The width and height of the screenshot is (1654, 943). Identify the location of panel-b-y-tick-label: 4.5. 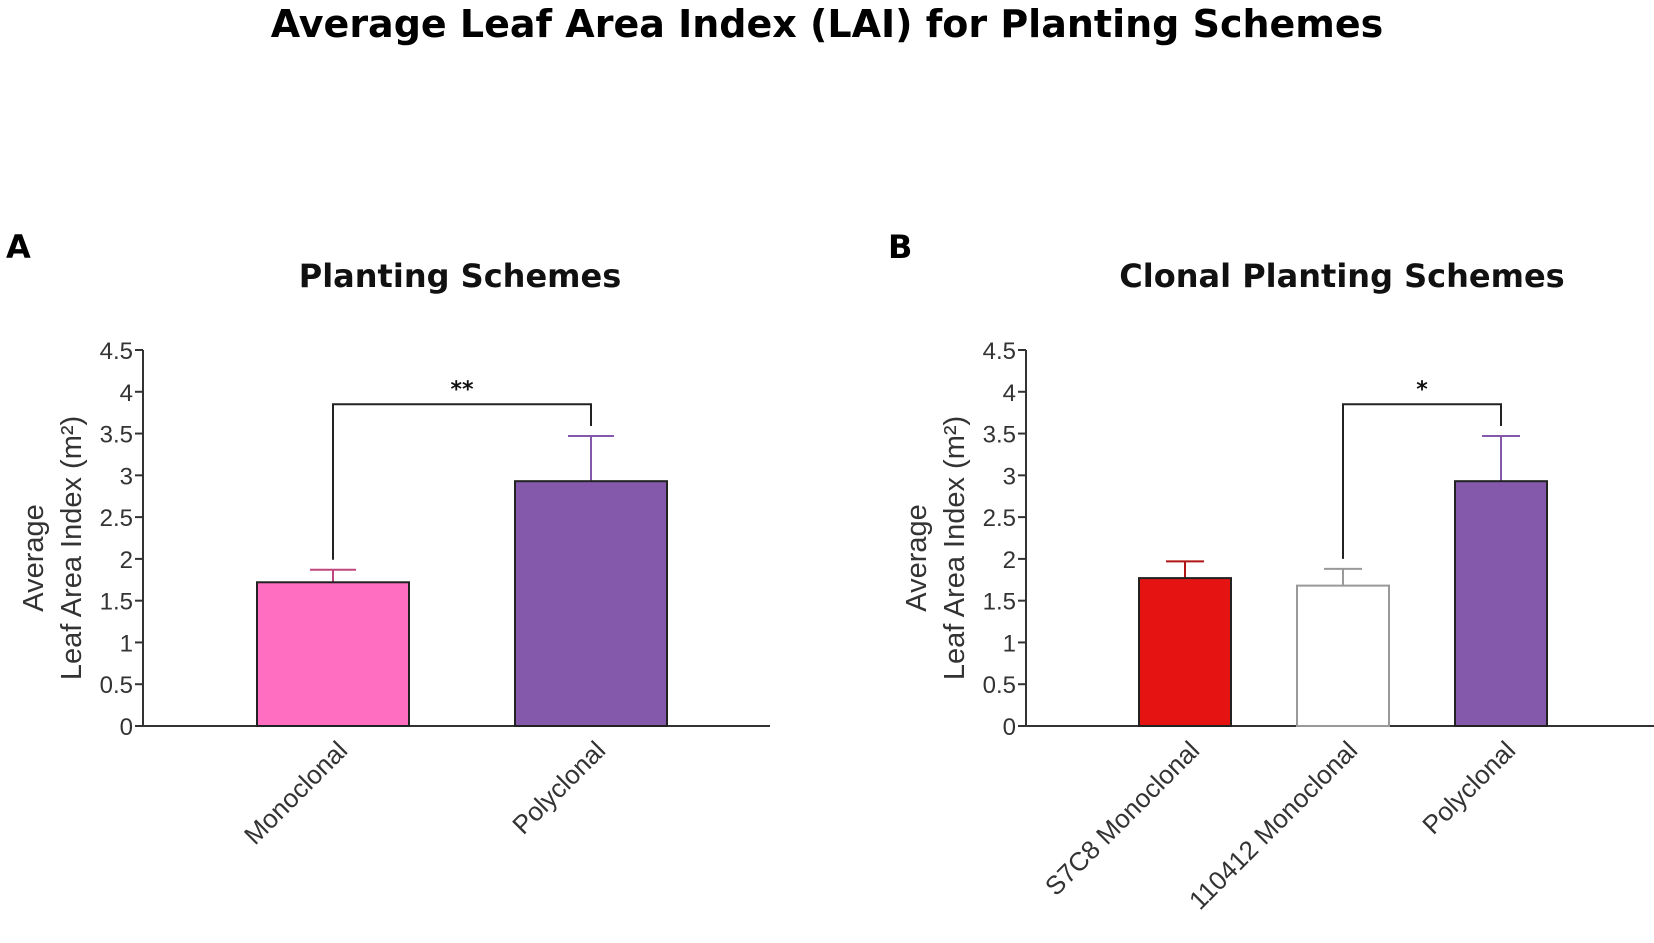
(999, 351).